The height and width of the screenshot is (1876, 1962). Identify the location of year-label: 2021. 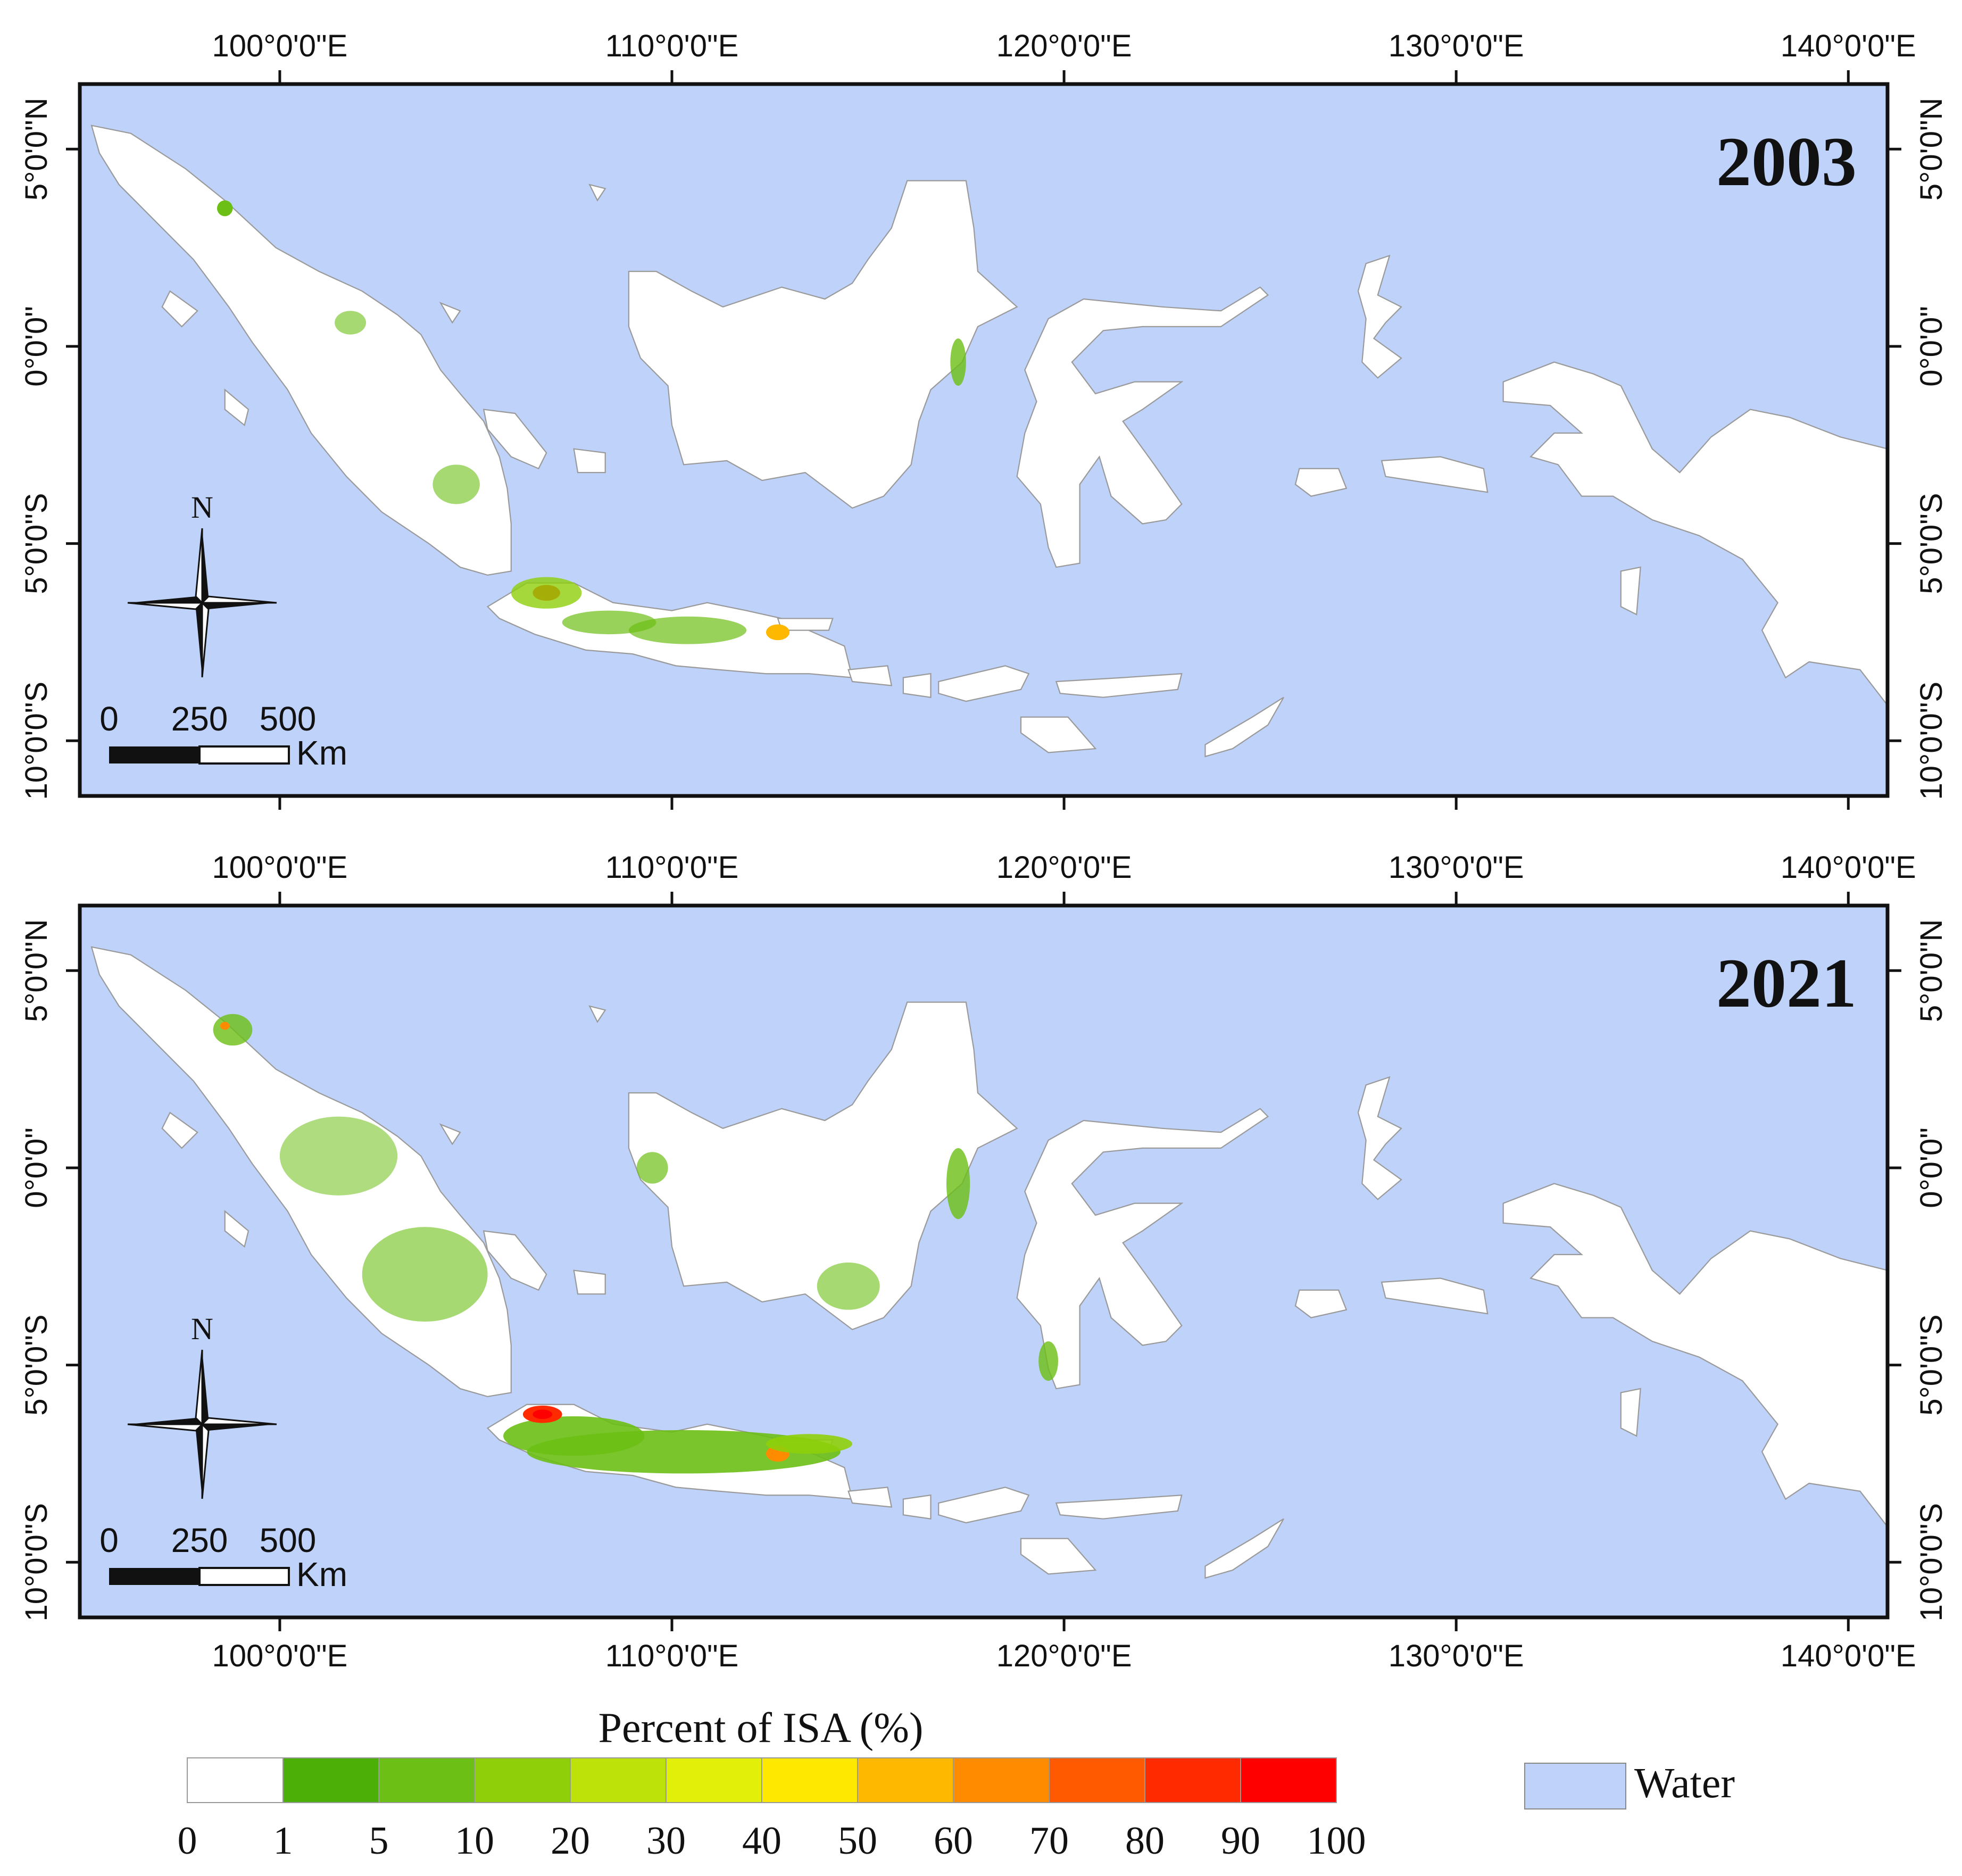
(1786, 983).